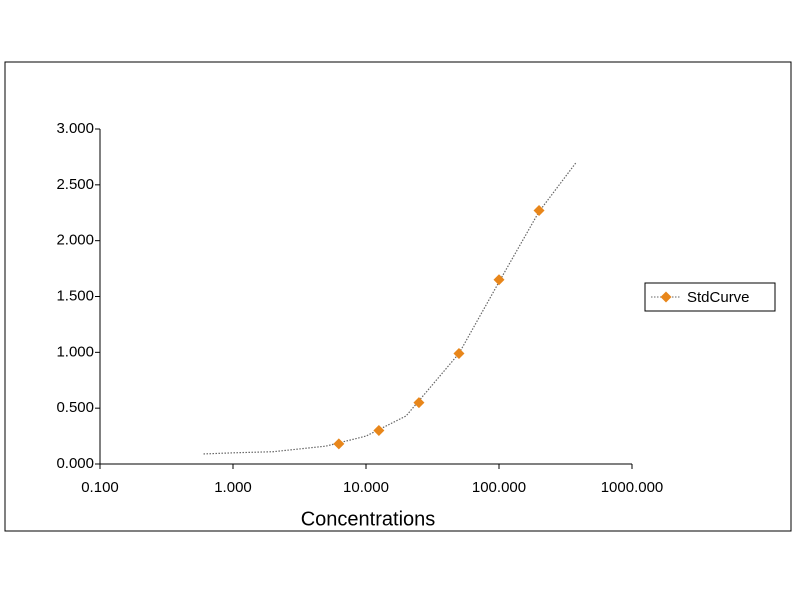  What do you see at coordinates (75, 128) in the screenshot?
I see `y-tick-label: 3.000` at bounding box center [75, 128].